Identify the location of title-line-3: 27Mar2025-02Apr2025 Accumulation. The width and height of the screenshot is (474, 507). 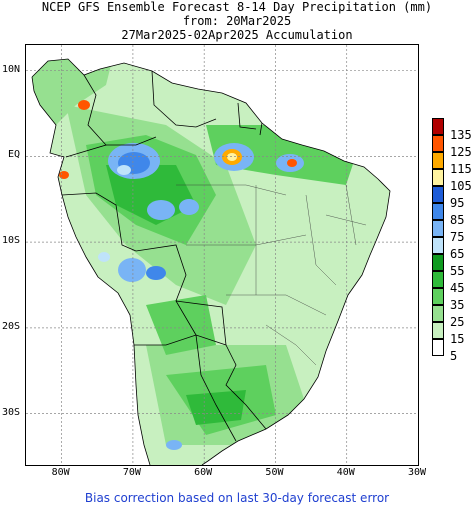
(237, 35).